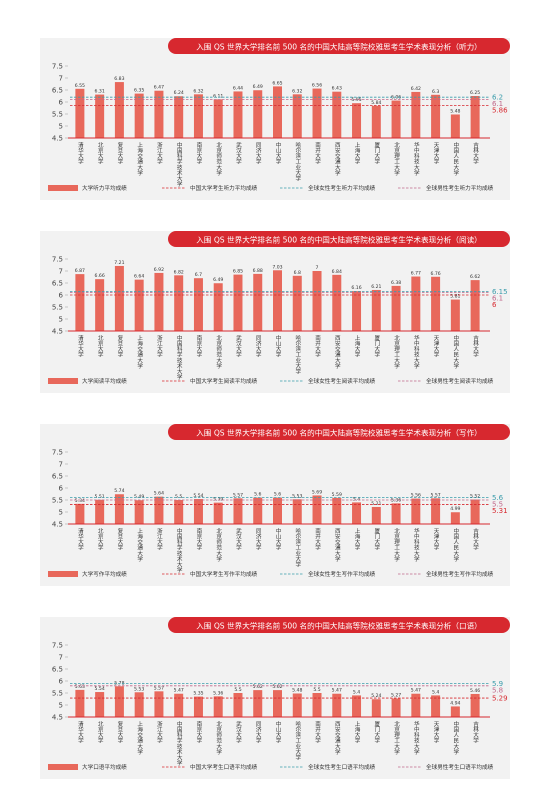 This screenshot has height=803, width=550. What do you see at coordinates (80, 732) in the screenshot?
I see `x-tick-label: 清华大学` at bounding box center [80, 732].